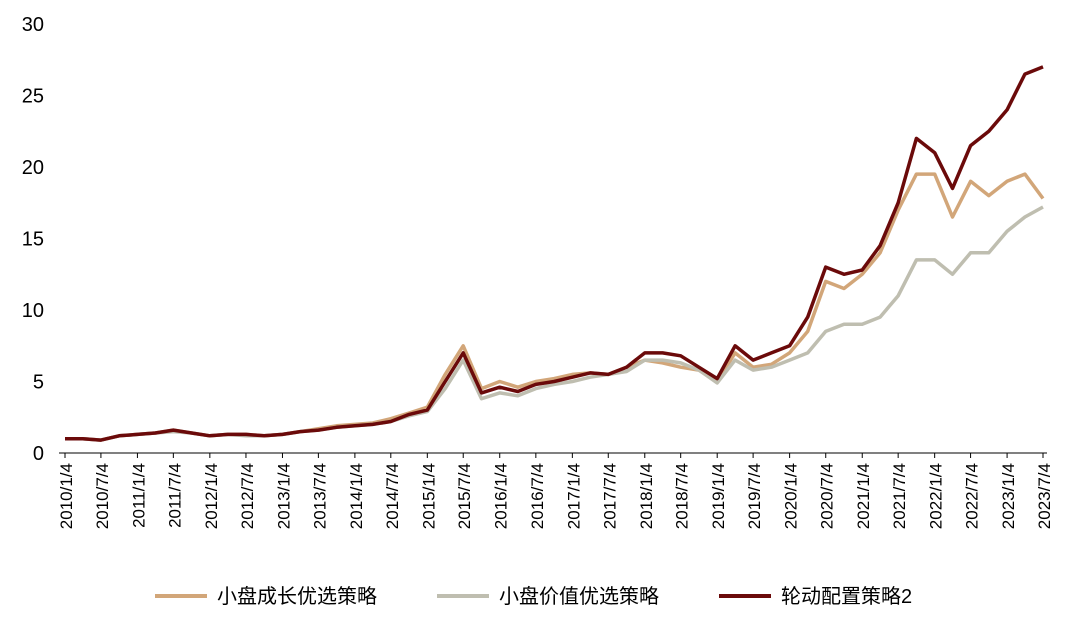 Image resolution: width=1080 pixels, height=624 pixels. I want to click on x-tick-label: 2015/1/4, so click(428, 496).